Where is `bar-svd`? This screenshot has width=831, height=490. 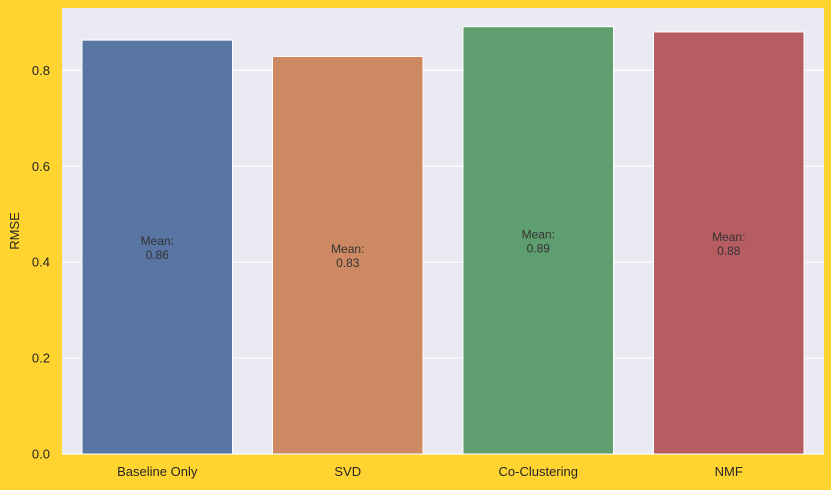
bar-svd is located at coordinates (348, 255).